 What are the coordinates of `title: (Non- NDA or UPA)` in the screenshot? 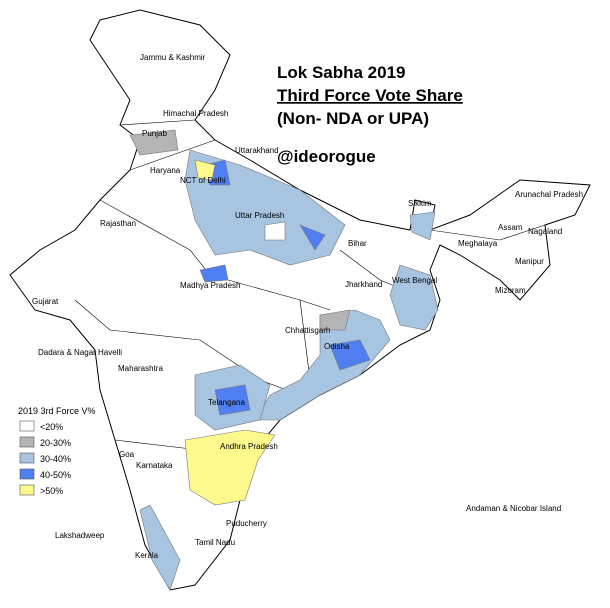 It's located at (353, 118).